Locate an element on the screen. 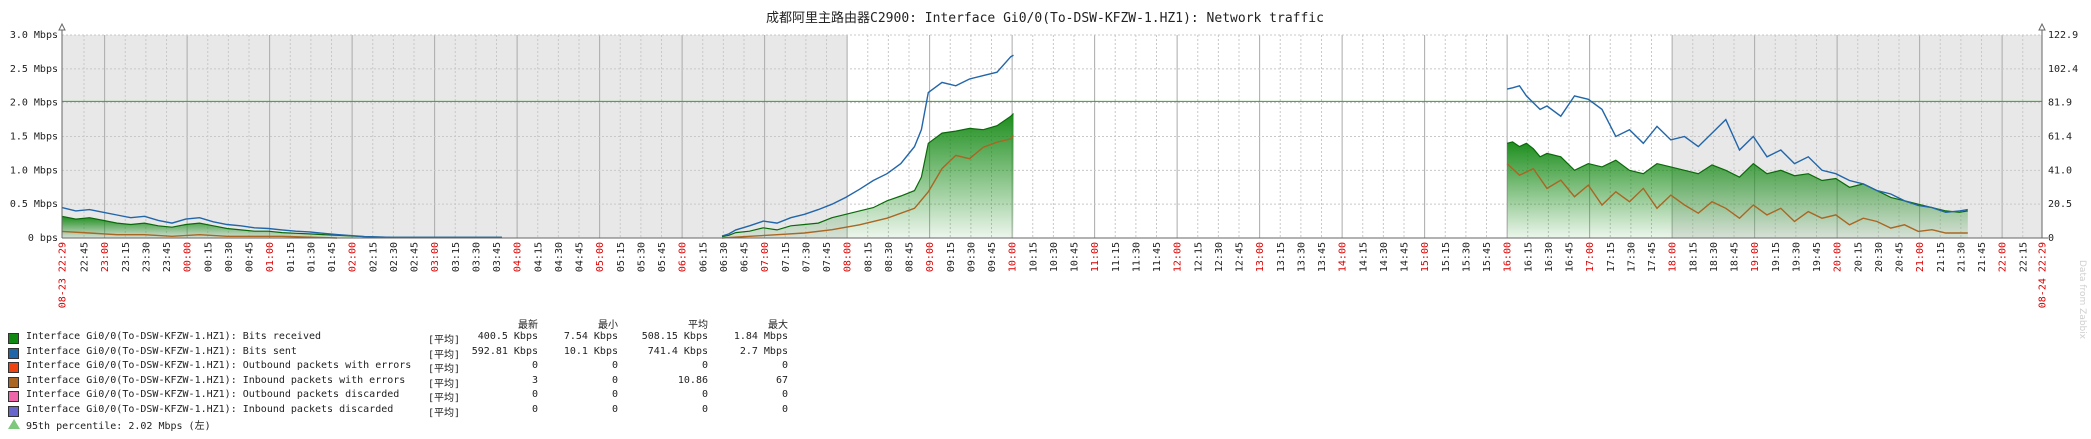  x-tick-label: 17:00 is located at coordinates (1590, 257).